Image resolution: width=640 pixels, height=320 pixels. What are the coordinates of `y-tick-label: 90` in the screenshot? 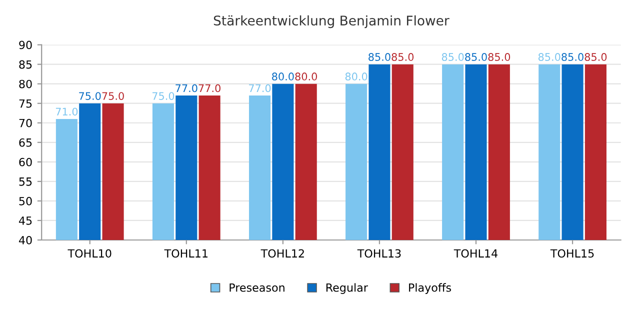 It's located at (25, 45).